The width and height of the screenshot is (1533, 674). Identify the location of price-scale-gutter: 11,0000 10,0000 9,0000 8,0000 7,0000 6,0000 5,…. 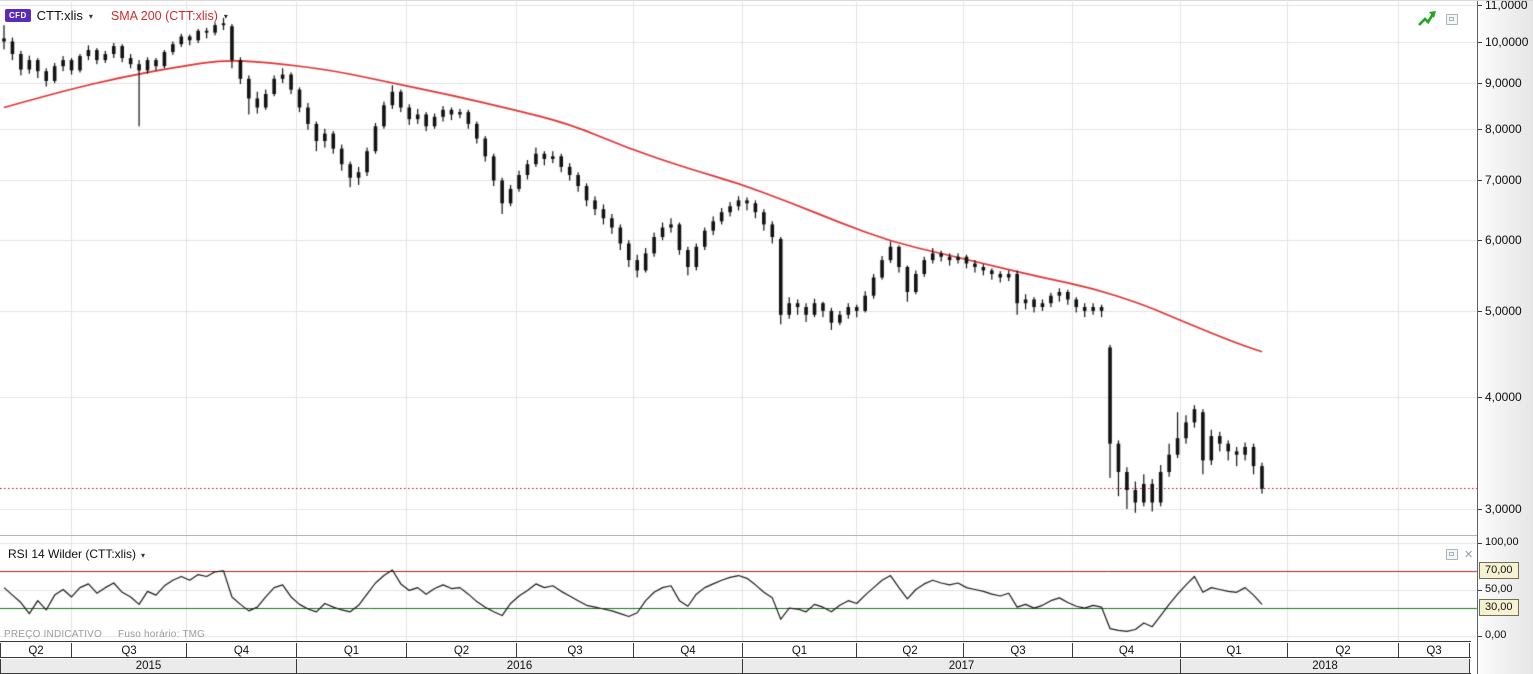
(1505, 337).